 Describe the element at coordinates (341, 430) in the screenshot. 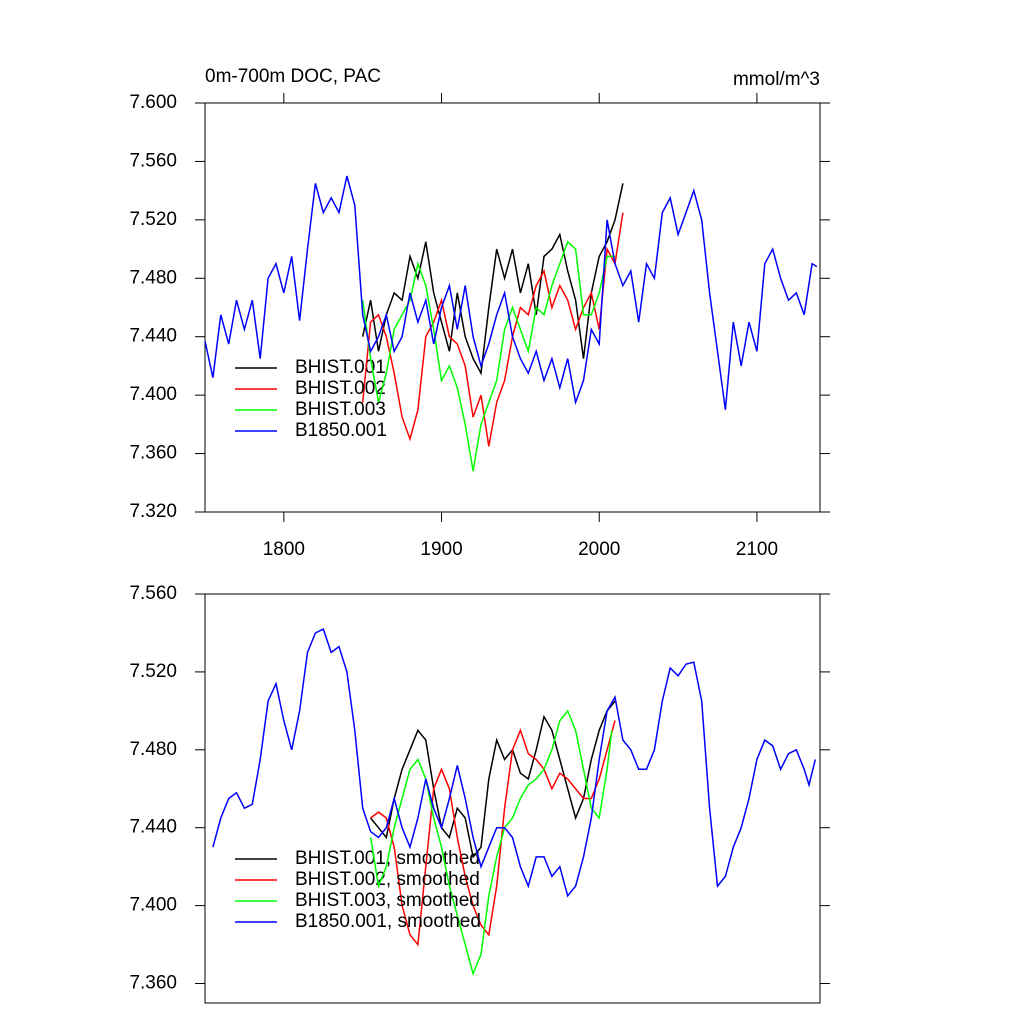

I see `legend-label: B1850.001` at that location.